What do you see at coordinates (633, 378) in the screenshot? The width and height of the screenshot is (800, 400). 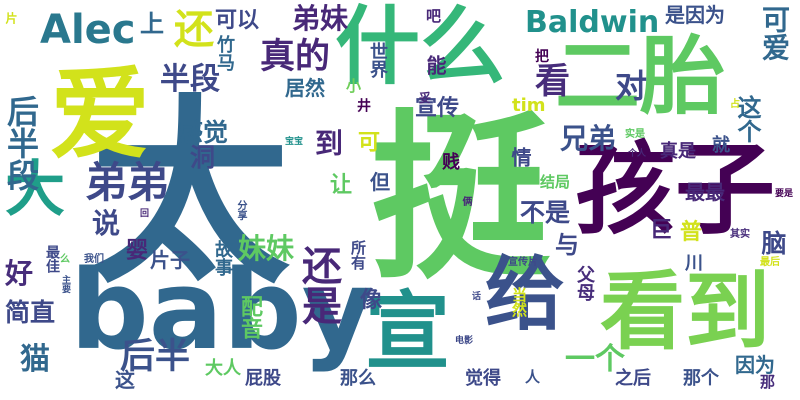 I see `cloud-word: 之后` at bounding box center [633, 378].